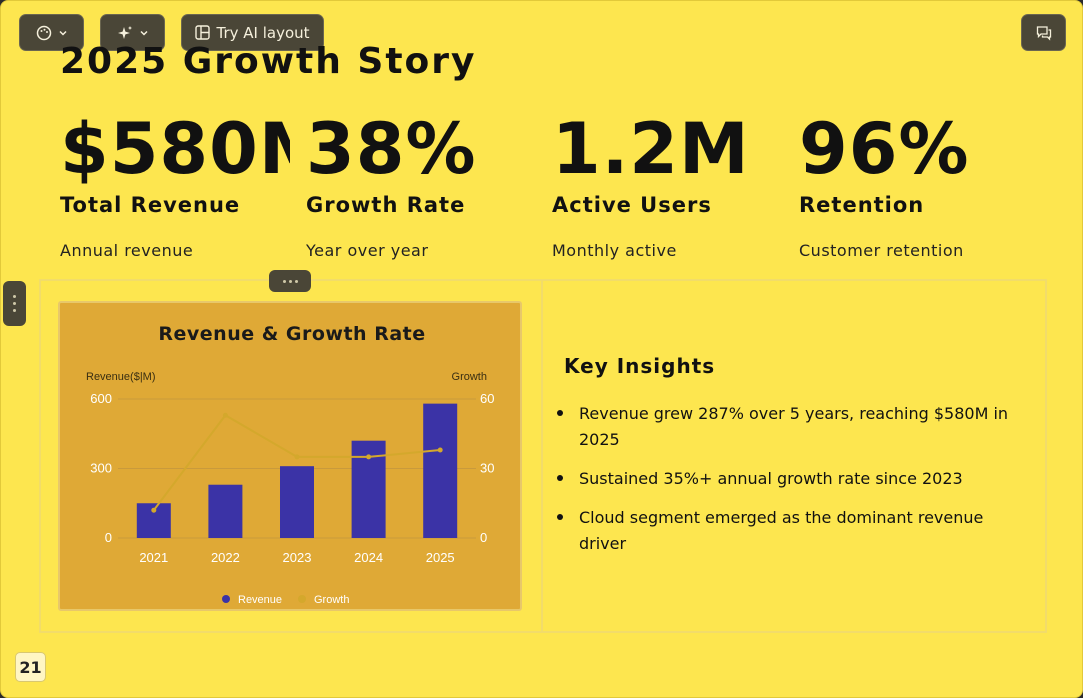 Image resolution: width=1083 pixels, height=698 pixels. I want to click on page-number: 21, so click(30, 667).